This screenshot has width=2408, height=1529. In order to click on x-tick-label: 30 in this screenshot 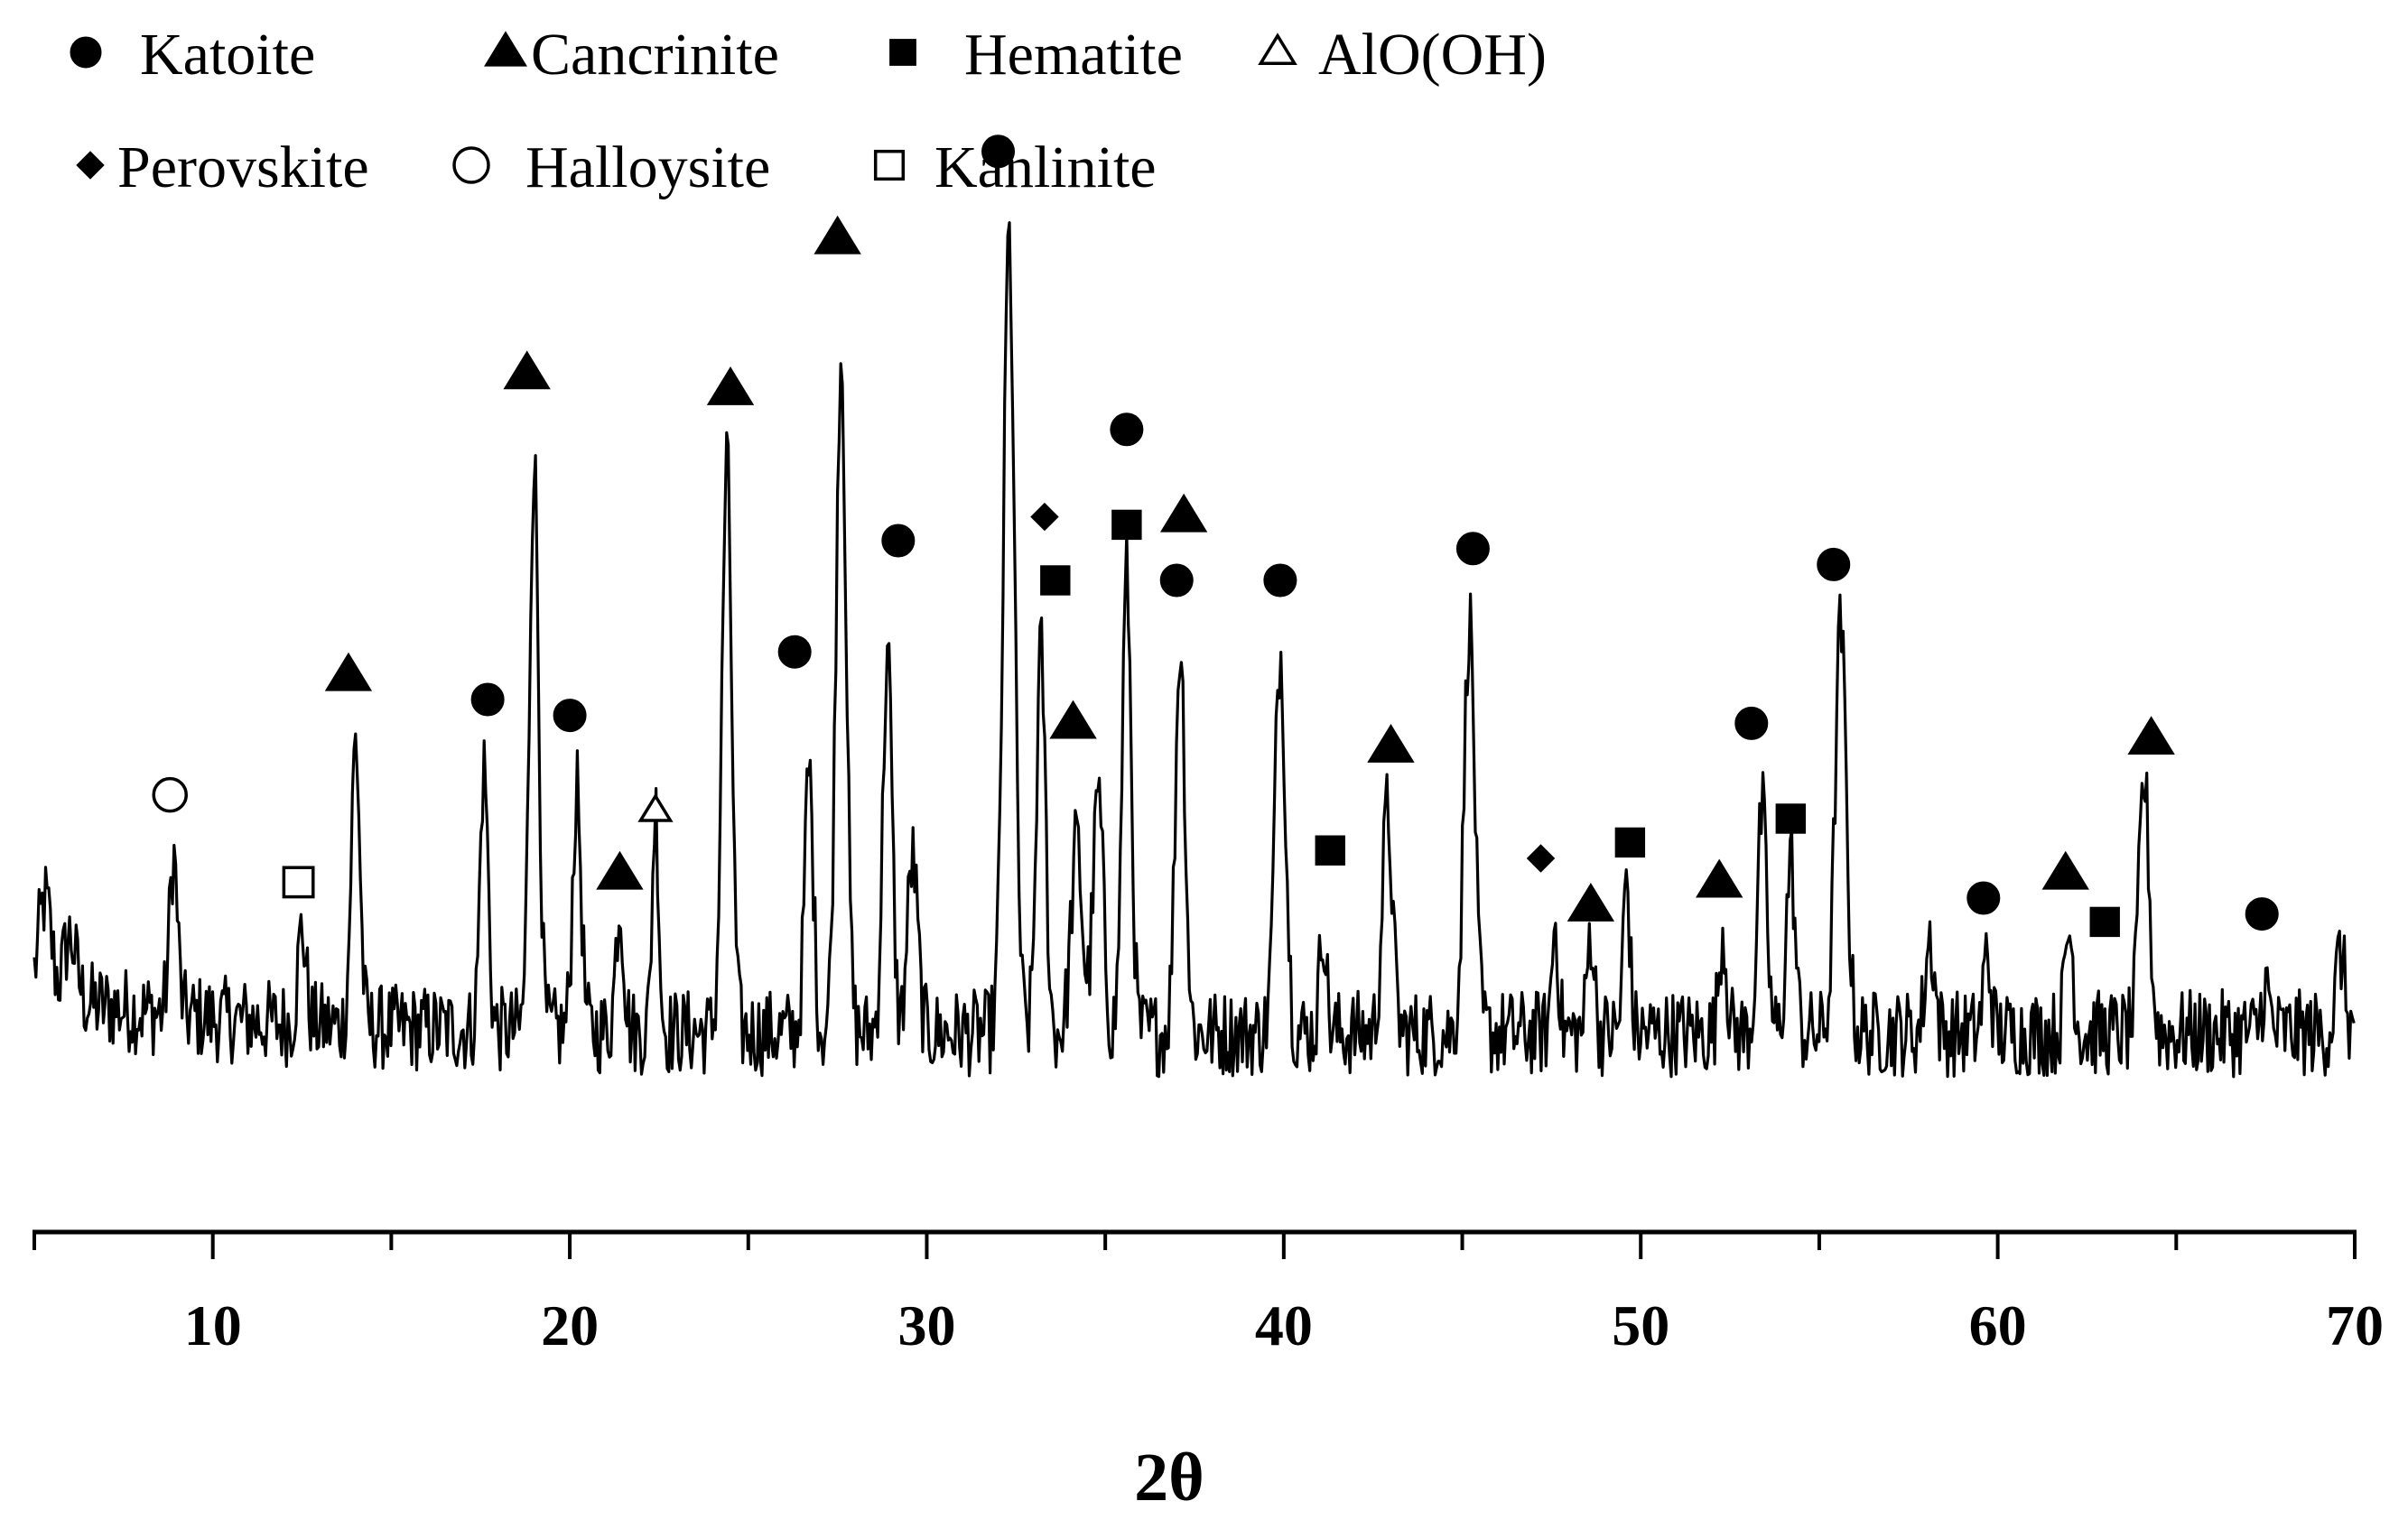, I will do `click(926, 1325)`.